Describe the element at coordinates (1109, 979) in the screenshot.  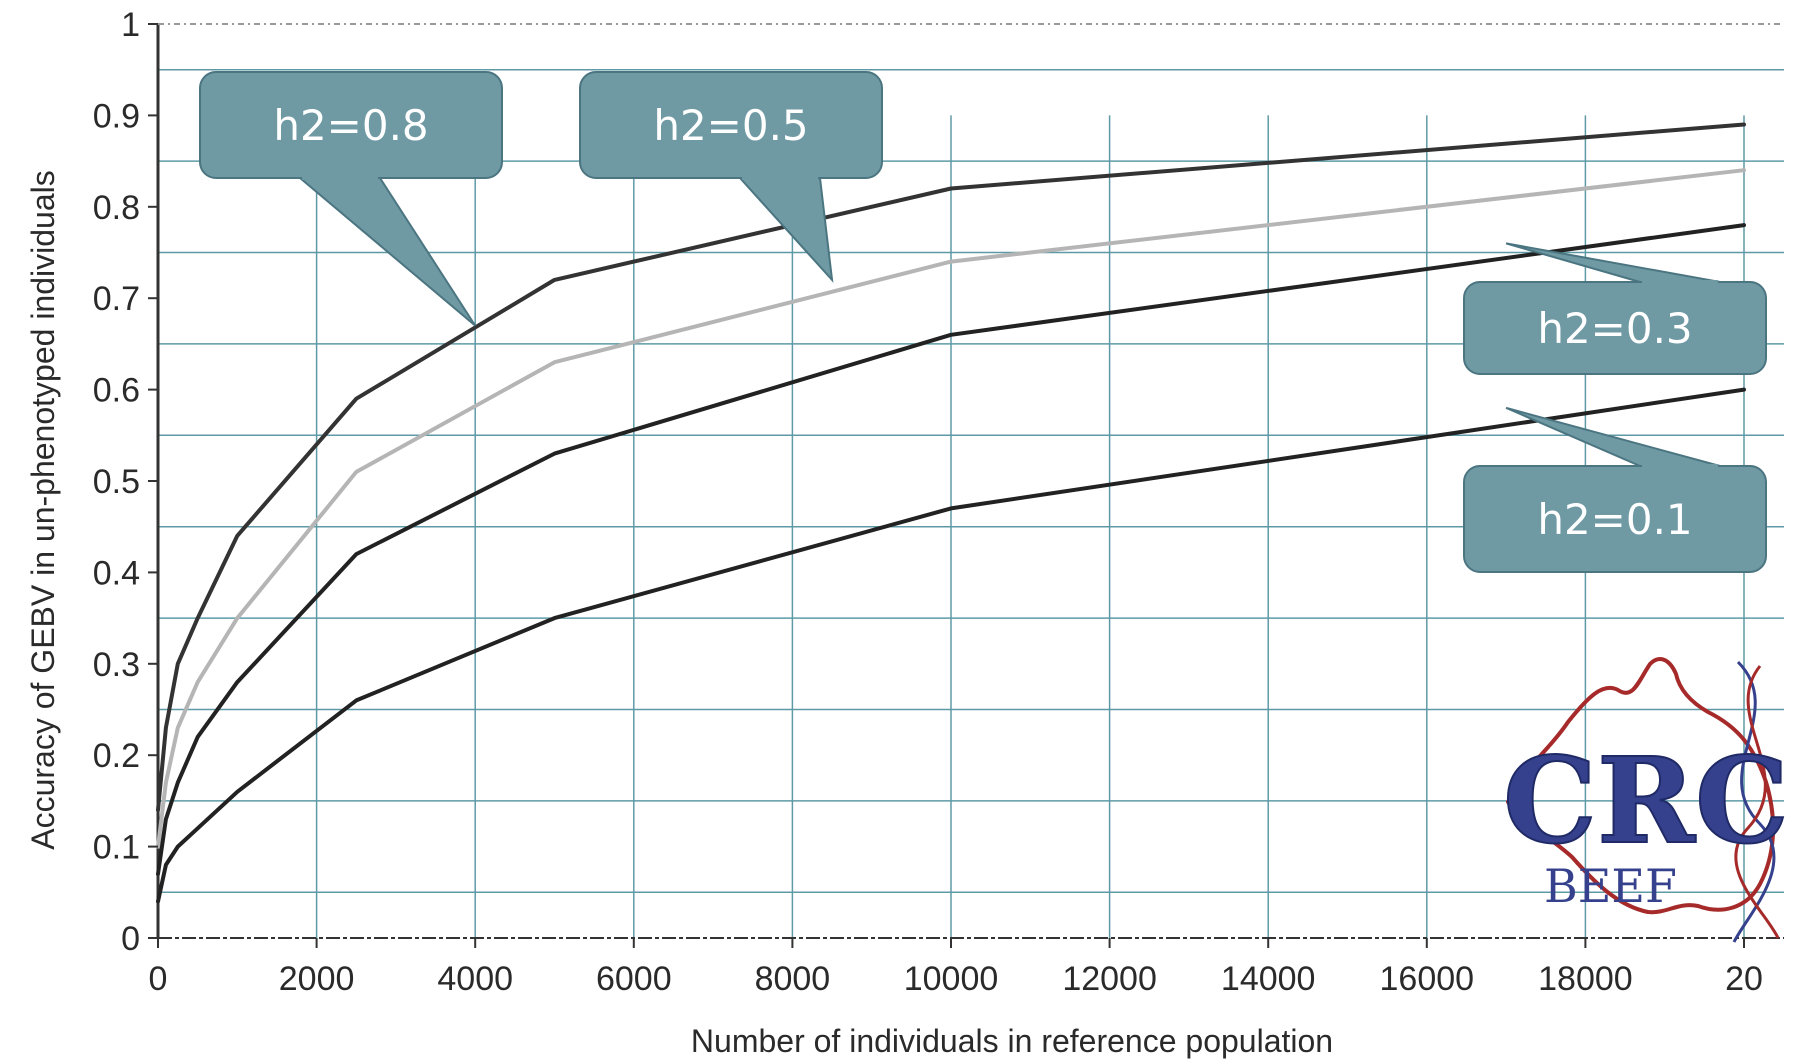
I see `x-tick-label: 12000` at that location.